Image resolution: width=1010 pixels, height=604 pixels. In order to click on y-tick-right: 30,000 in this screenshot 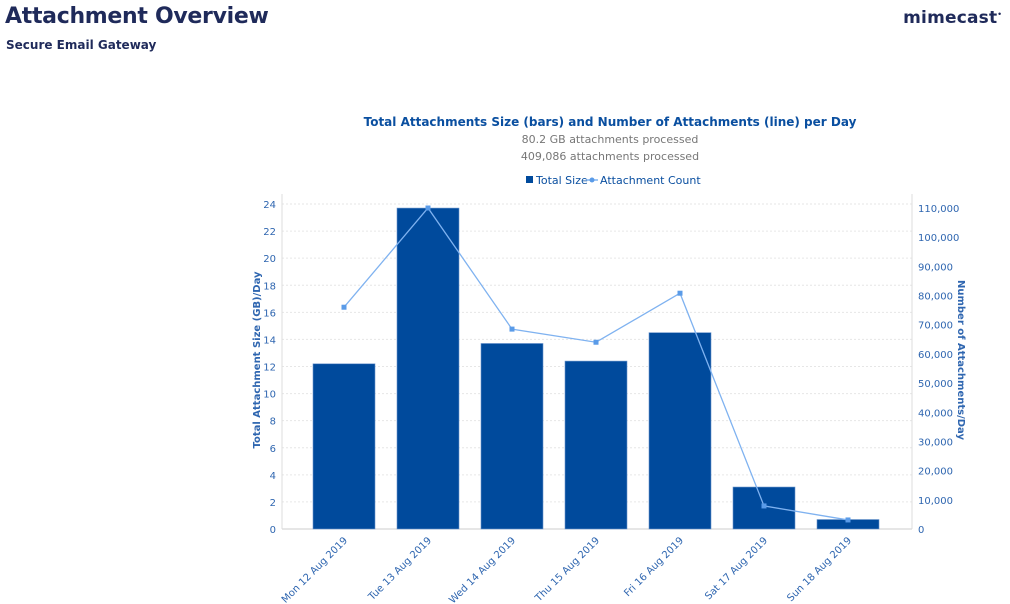, I will do `click(935, 442)`.